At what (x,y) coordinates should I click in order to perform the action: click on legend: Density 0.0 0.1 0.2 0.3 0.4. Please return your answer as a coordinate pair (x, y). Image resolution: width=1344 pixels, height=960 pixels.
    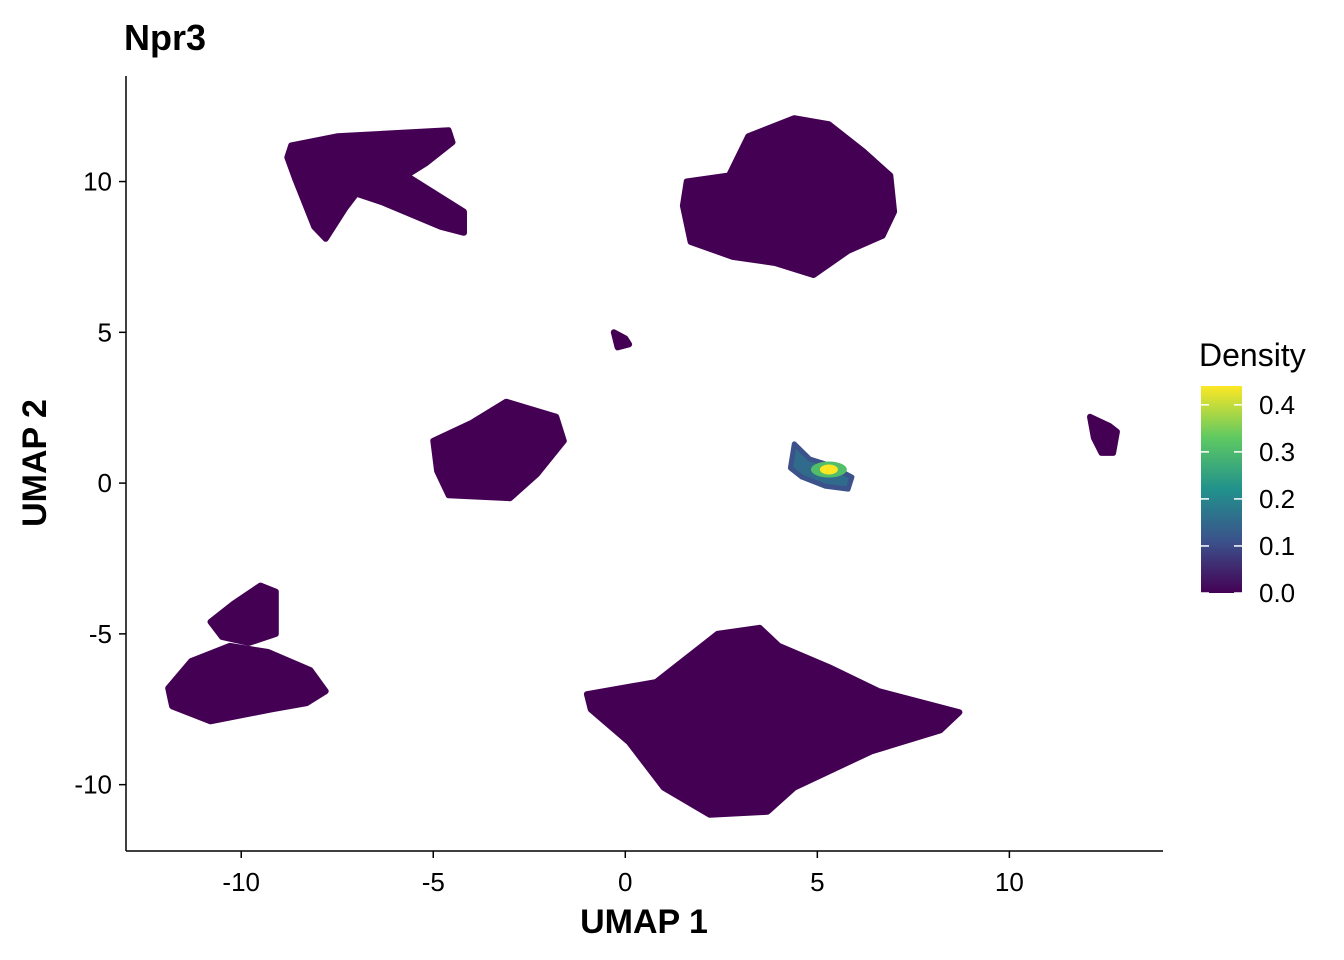
    Looking at the image, I should click on (1252, 472).